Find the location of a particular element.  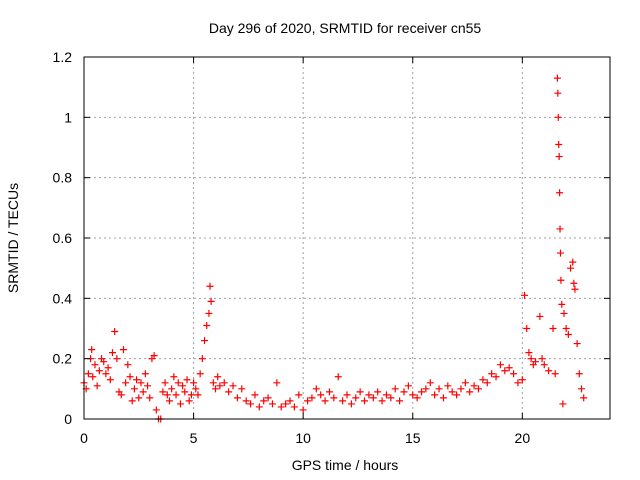

x-tick-label: 20 is located at coordinates (523, 438).